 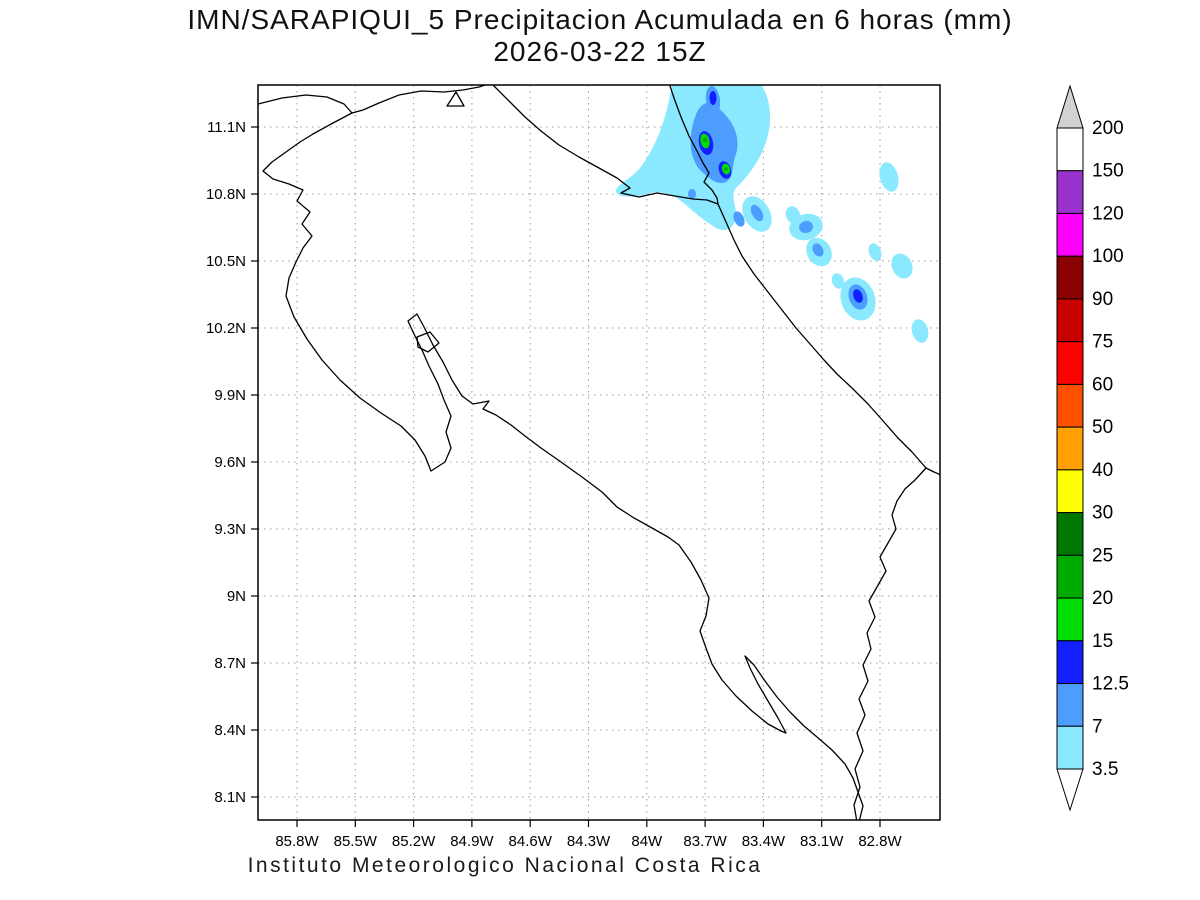 I want to click on colorbar-label: 60, so click(x=1102, y=384).